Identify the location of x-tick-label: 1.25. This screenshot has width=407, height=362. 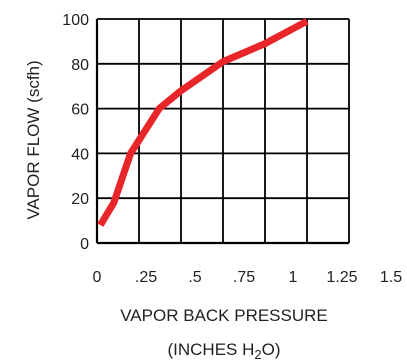
(341, 277).